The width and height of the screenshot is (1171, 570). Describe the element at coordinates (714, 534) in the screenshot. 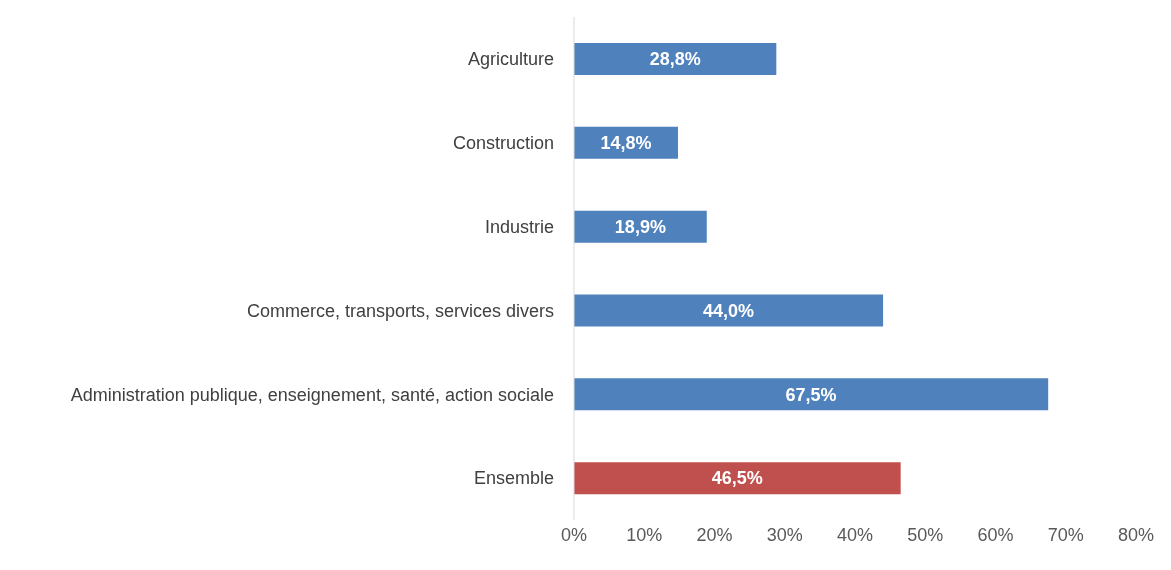

I see `x-tick-label: 20%` at that location.